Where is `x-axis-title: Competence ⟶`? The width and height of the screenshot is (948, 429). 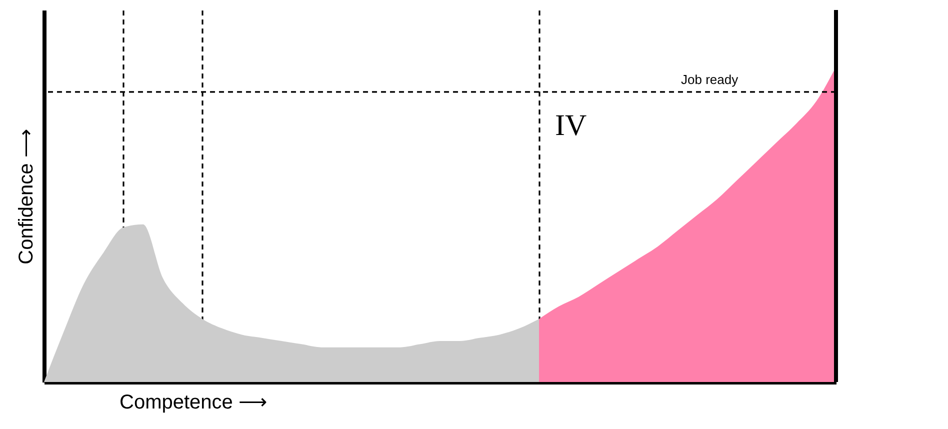 x-axis-title: Competence ⟶ is located at coordinates (194, 403).